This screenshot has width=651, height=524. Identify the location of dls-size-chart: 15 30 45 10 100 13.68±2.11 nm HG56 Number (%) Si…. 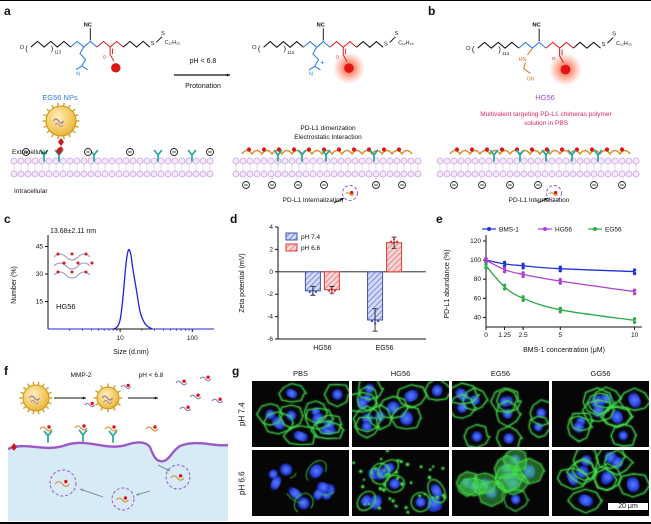
(112, 292).